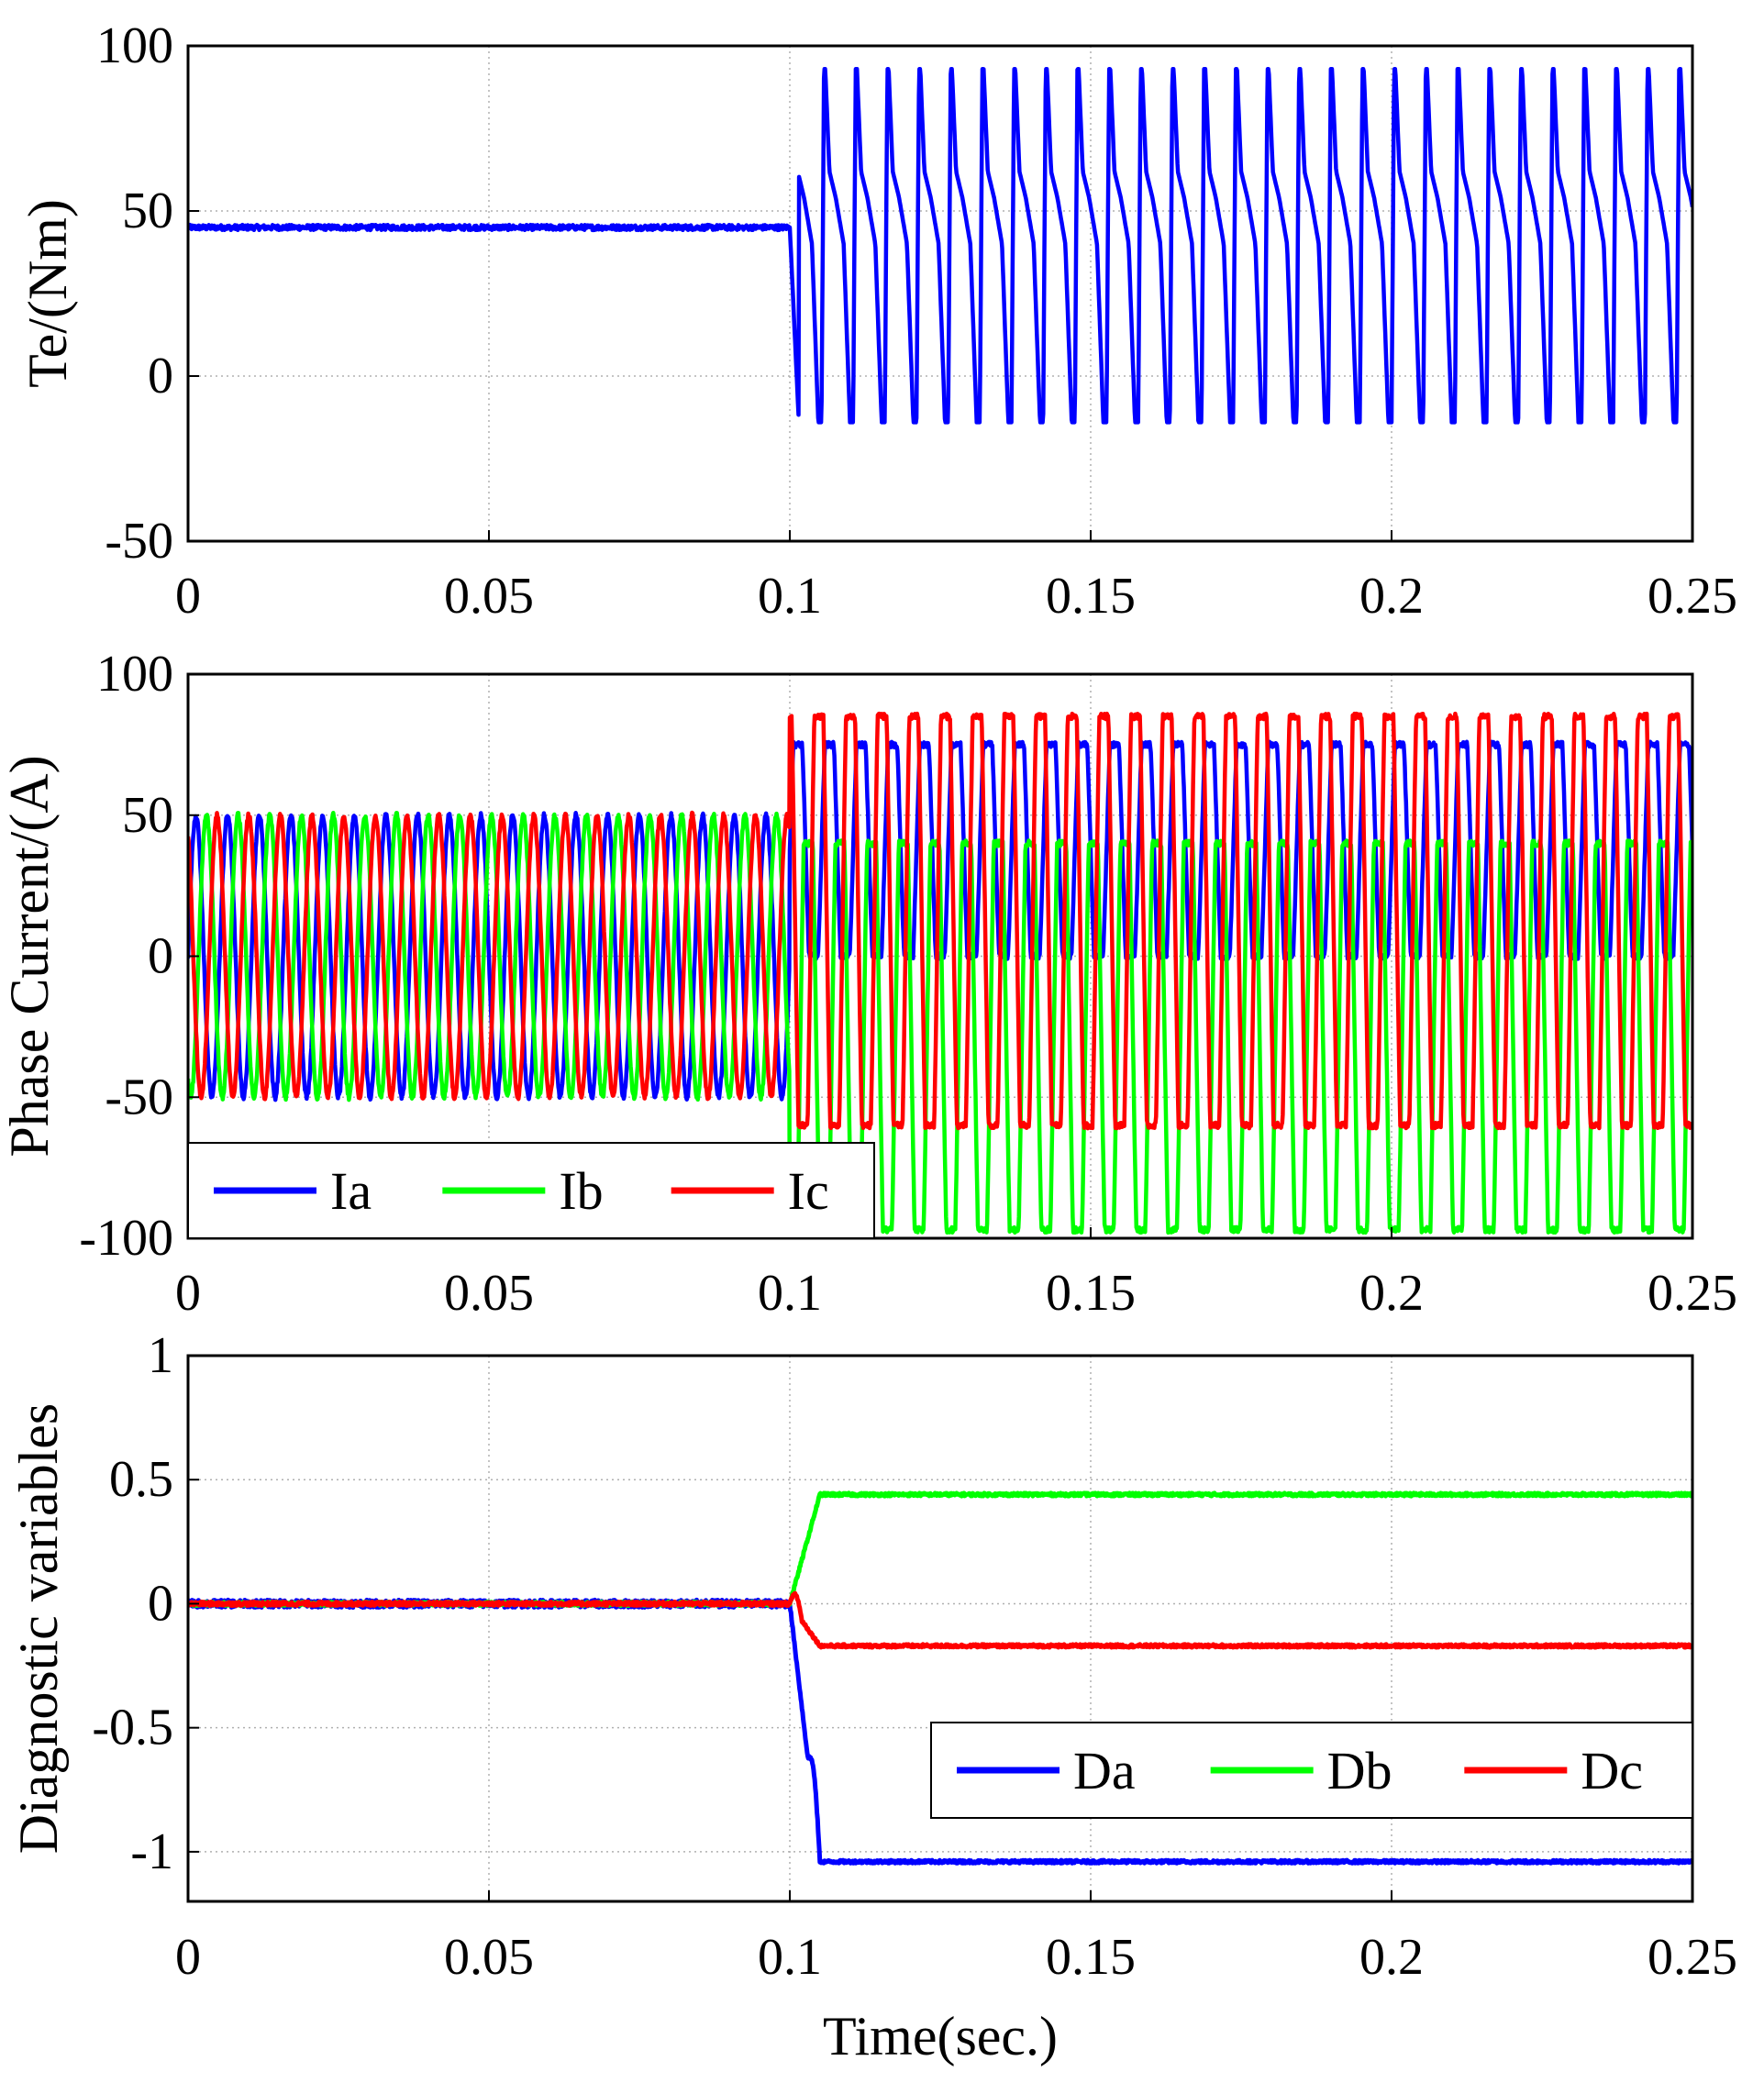 This screenshot has width=1764, height=2094. I want to click on legend-label-ia: Ia, so click(351, 1191).